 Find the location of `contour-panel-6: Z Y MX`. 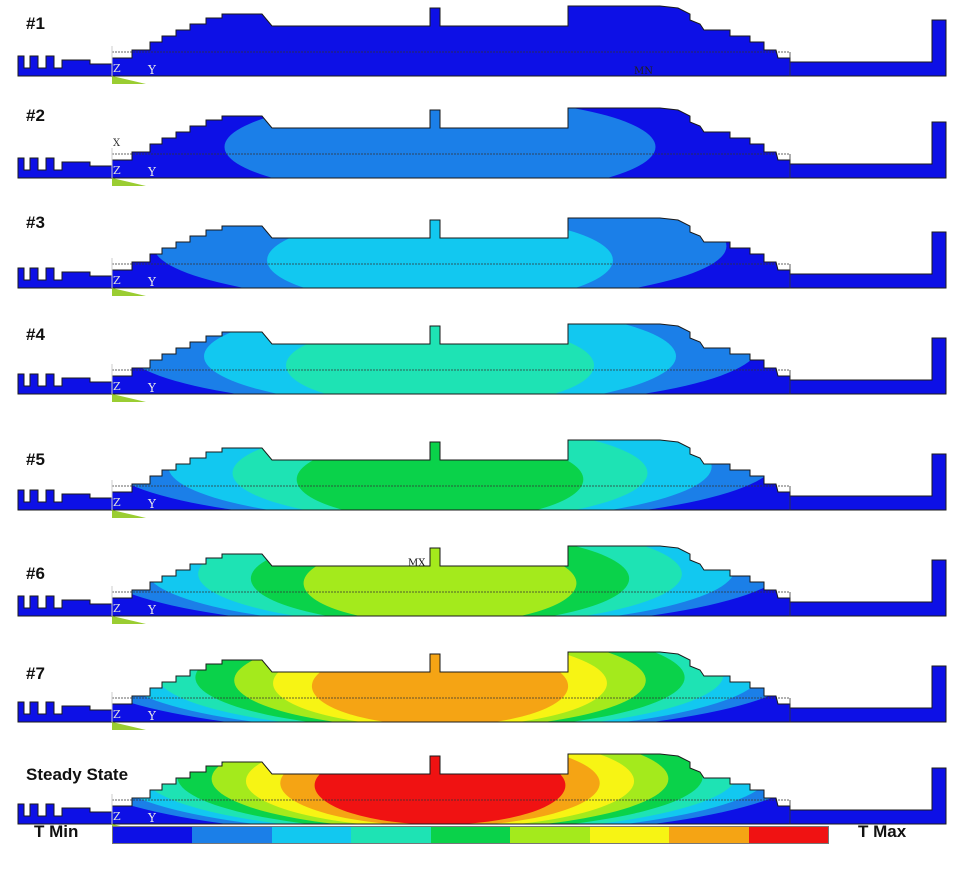

contour-panel-6: Z Y MX is located at coordinates (482, 584).